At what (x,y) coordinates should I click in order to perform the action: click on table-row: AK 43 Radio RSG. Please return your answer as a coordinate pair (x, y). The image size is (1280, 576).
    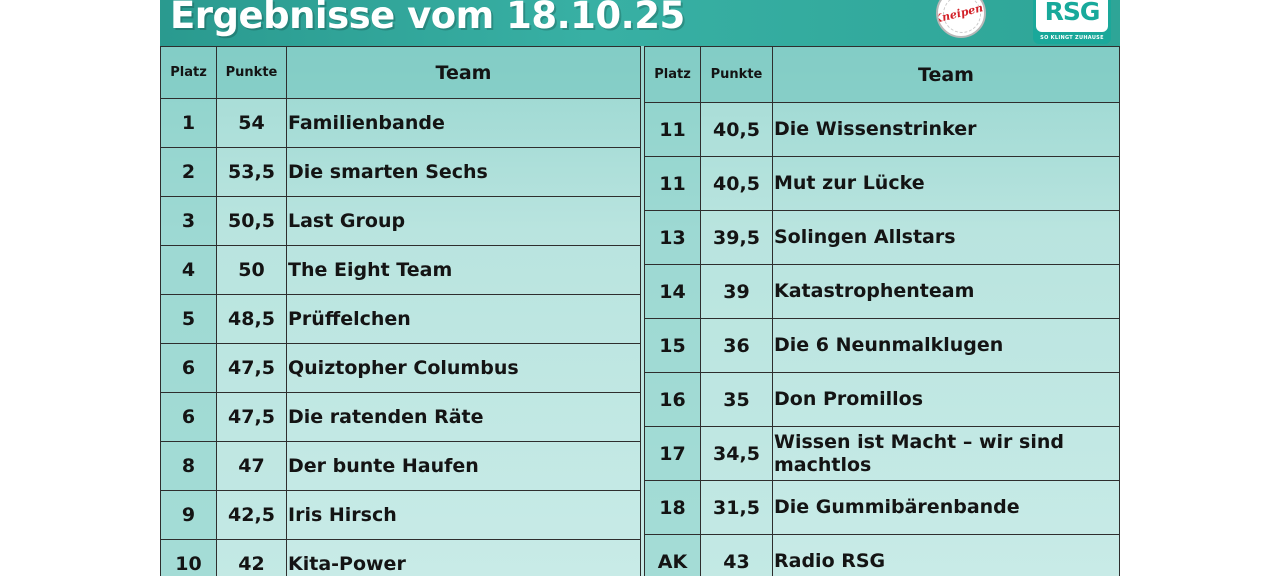
    Looking at the image, I should click on (882, 555).